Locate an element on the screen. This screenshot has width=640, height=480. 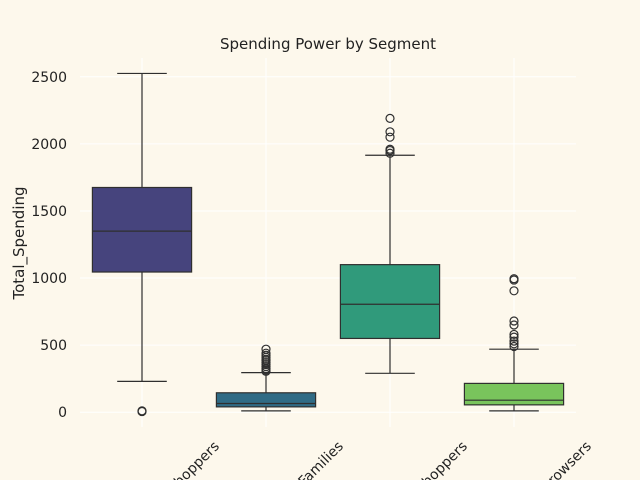
y-axis-label: Total_Spending is located at coordinates (19, 243).